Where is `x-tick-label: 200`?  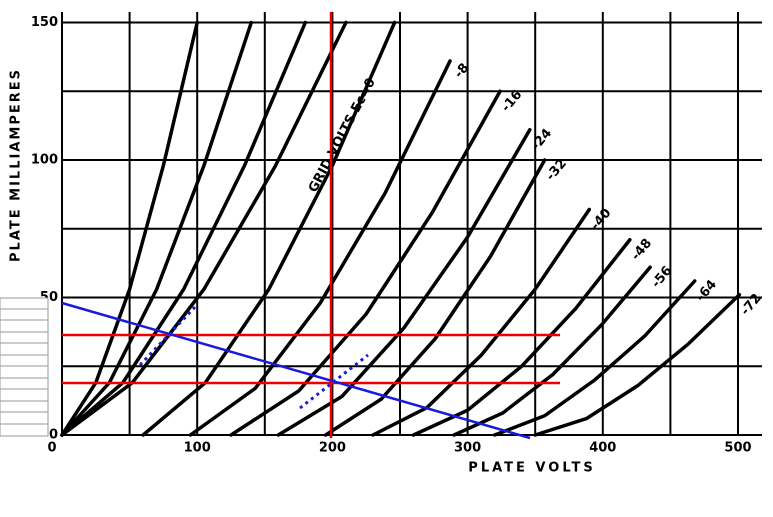
x-tick-label: 200 is located at coordinates (332, 448).